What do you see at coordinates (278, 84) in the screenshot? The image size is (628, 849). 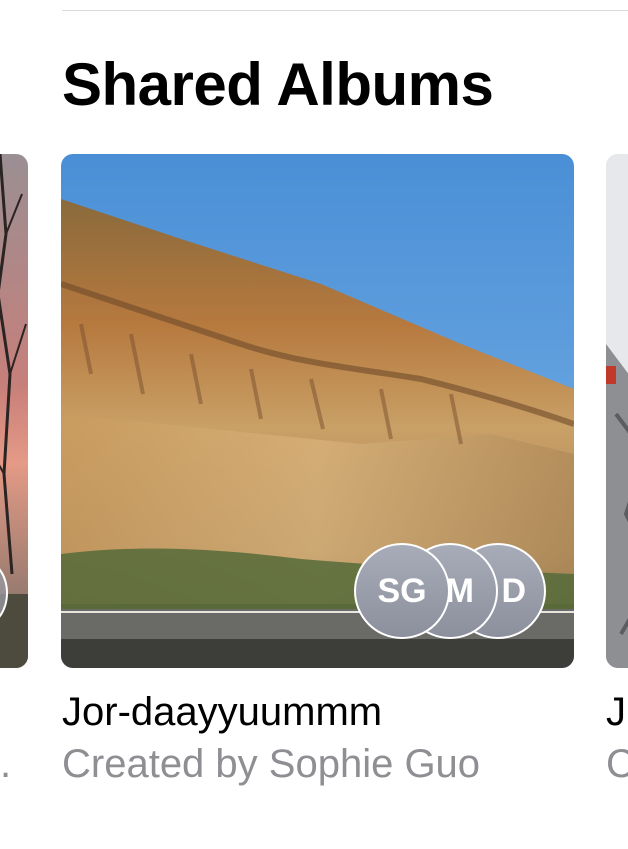 I see `section-title: Shared Albums` at bounding box center [278, 84].